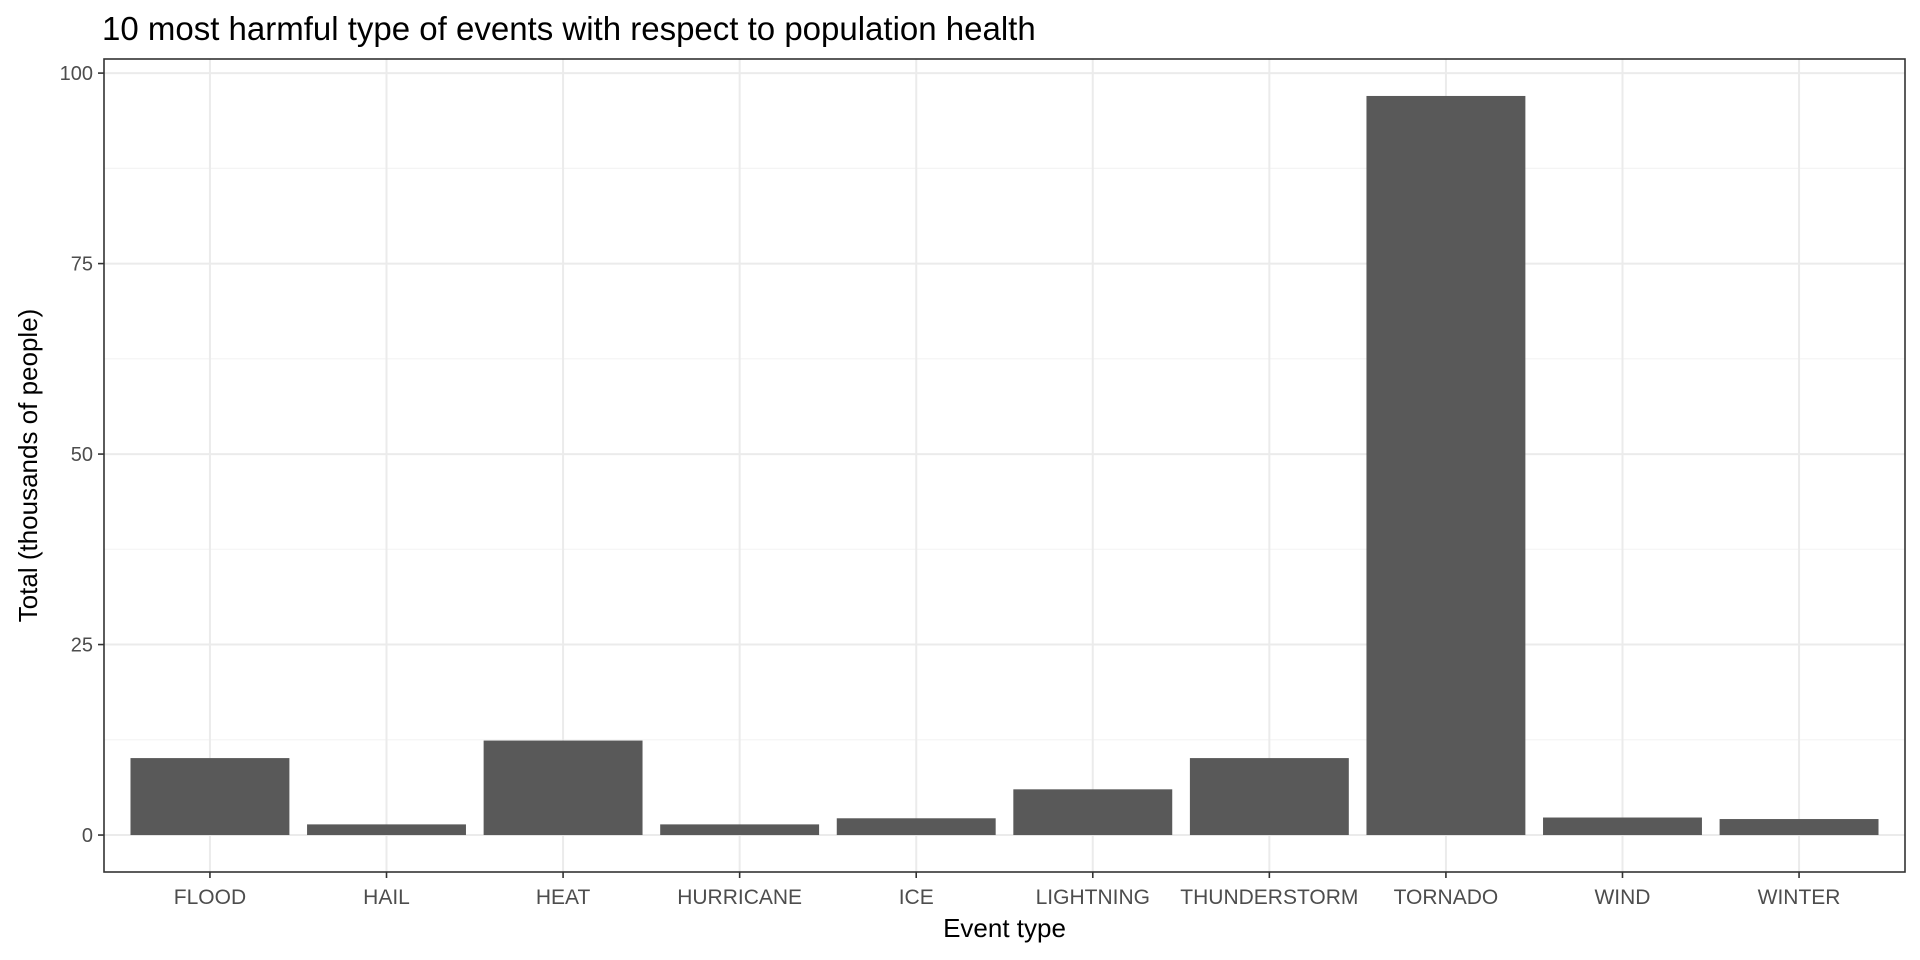  What do you see at coordinates (1446, 897) in the screenshot?
I see `x-tick-label: TORNADO` at bounding box center [1446, 897].